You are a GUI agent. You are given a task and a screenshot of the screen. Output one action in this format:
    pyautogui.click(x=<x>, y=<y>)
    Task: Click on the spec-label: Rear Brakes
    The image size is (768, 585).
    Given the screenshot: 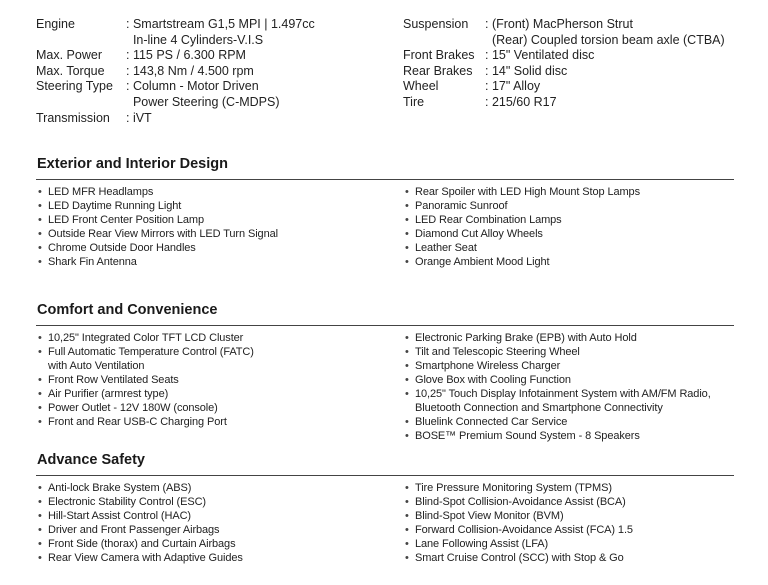 What is the action you would take?
    pyautogui.click(x=438, y=70)
    